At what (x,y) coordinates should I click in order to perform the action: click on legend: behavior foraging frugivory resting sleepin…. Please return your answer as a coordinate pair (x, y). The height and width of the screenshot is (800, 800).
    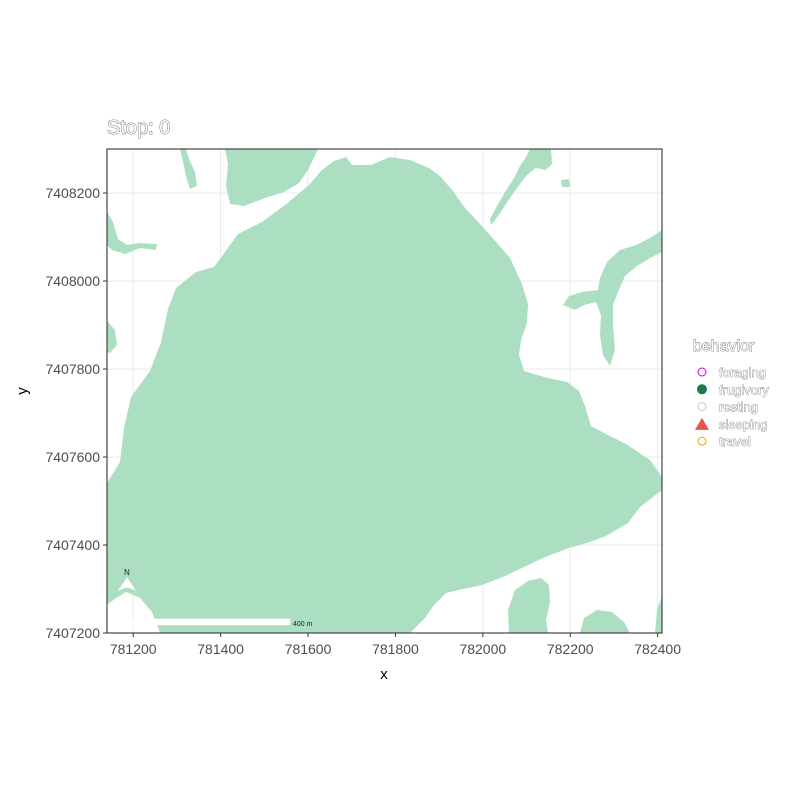
    Looking at the image, I should click on (731, 394).